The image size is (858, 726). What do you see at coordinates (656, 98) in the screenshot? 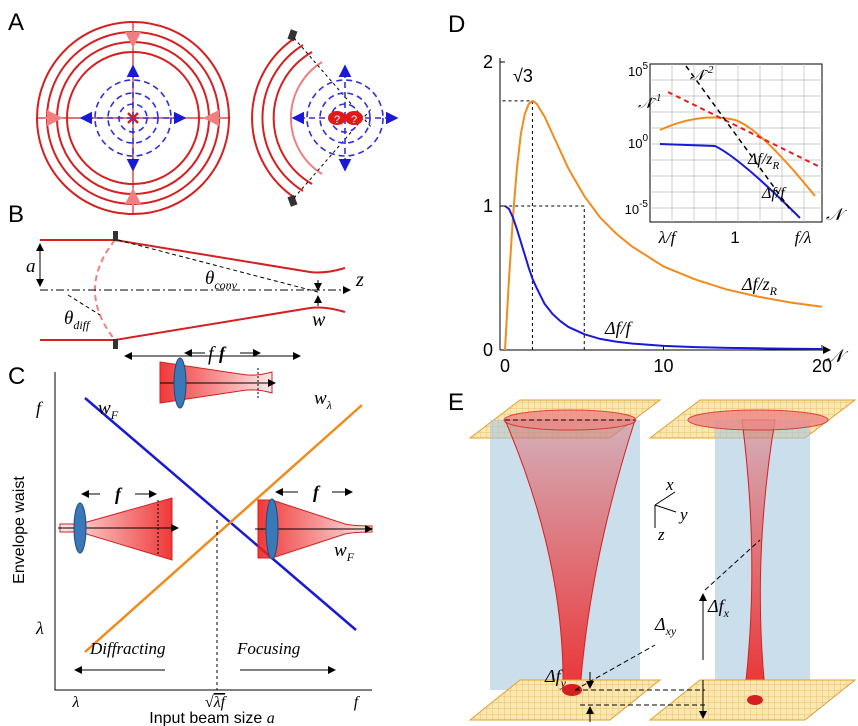
I see `exp: -1` at bounding box center [656, 98].